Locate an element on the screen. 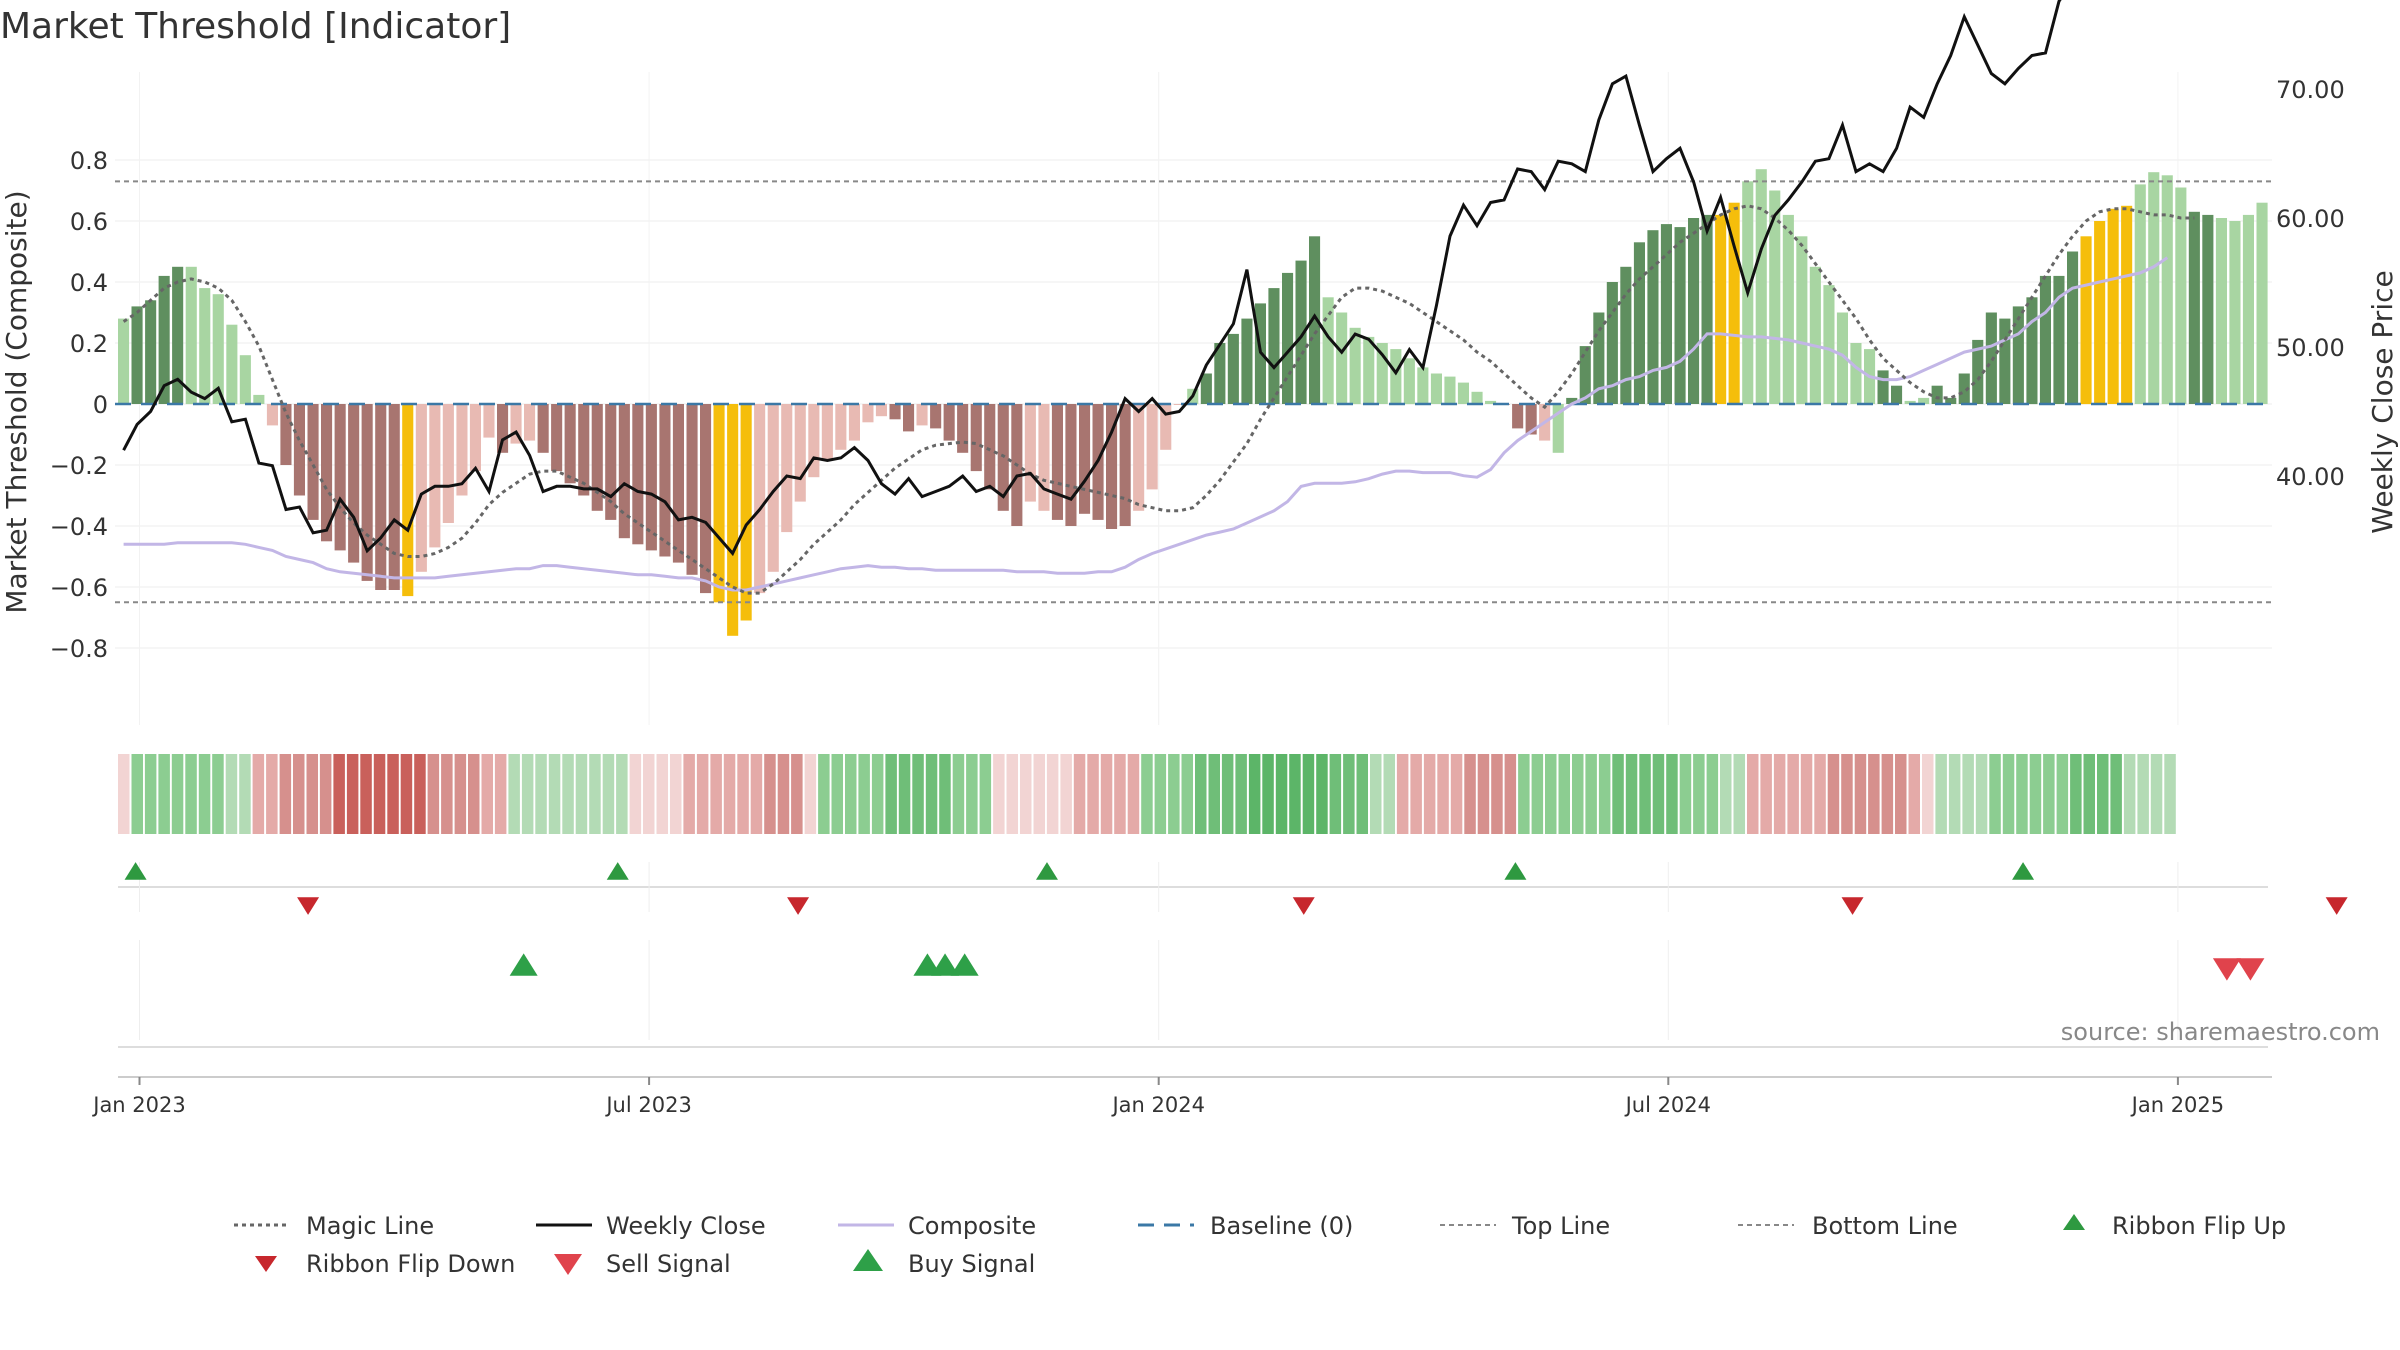 The image size is (2400, 1350). legend-label: Ribbon Flip Up is located at coordinates (2199, 1226).